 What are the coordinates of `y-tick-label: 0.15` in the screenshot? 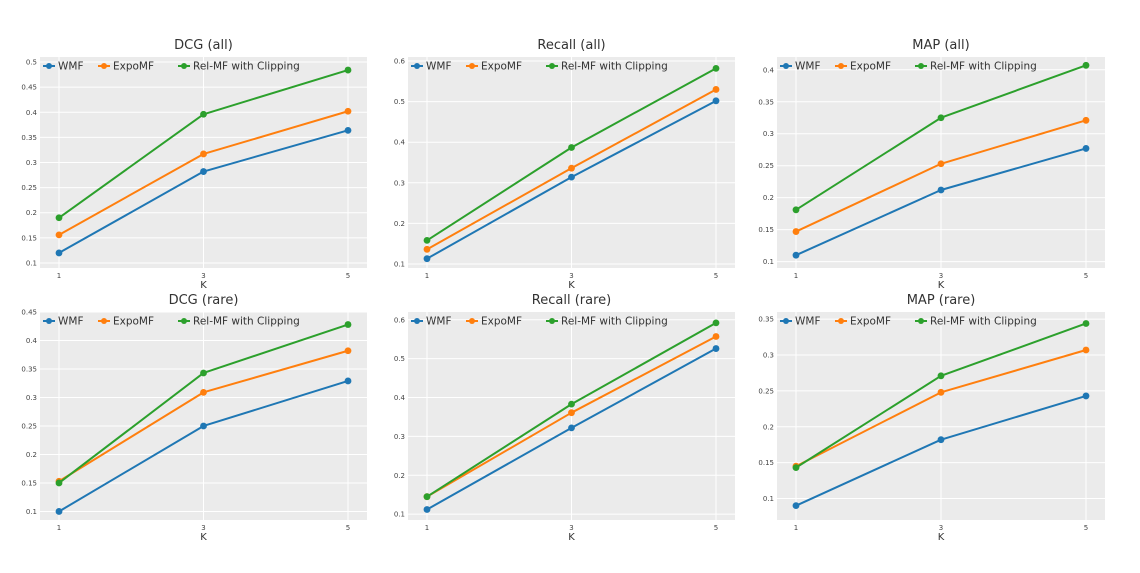 It's located at (29, 483).